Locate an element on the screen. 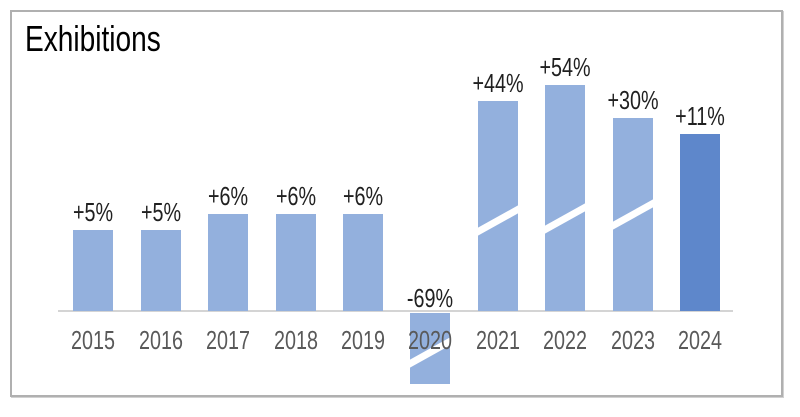 The height and width of the screenshot is (417, 800). bar-value-label-2023: +30% is located at coordinates (632, 100).